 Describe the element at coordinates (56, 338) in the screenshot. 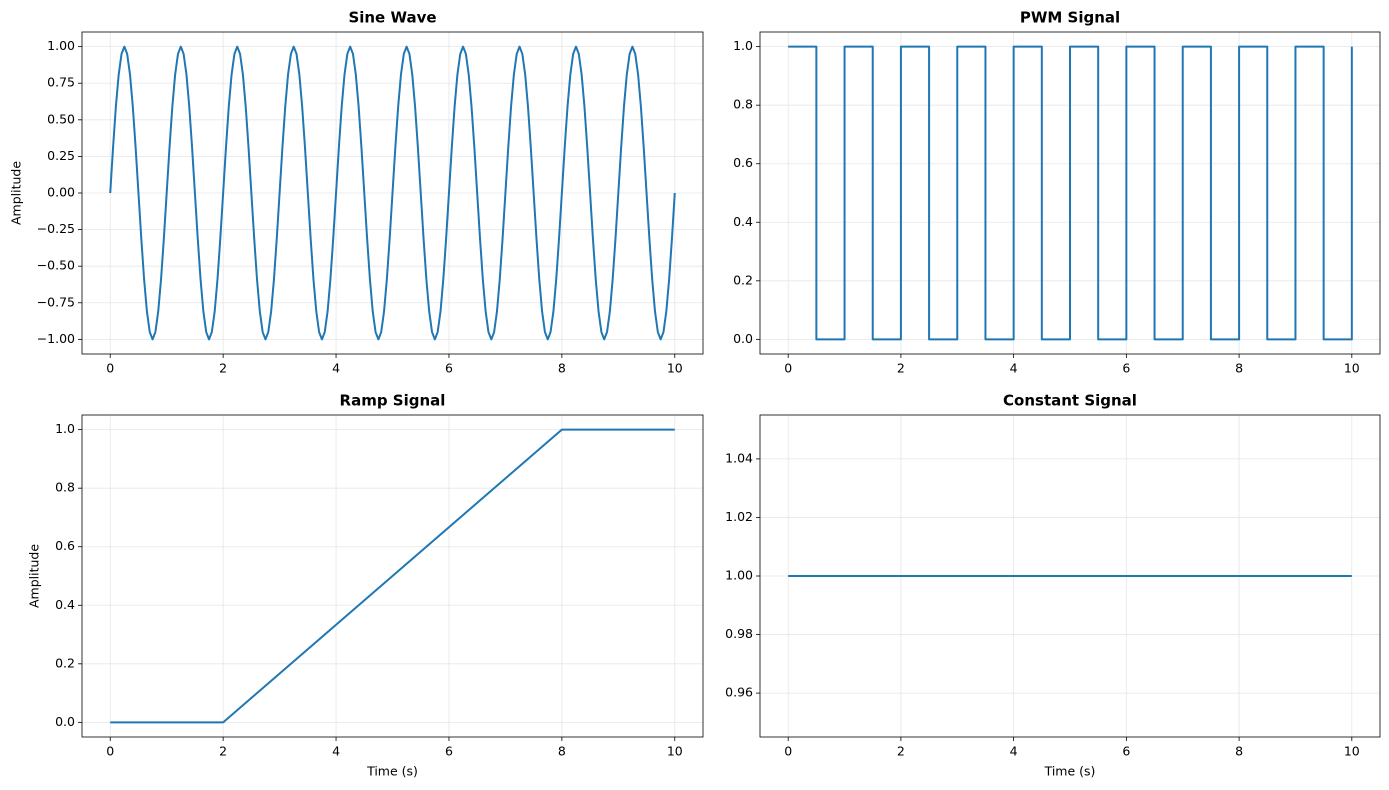

I see `y-tick-label: −1.00` at that location.